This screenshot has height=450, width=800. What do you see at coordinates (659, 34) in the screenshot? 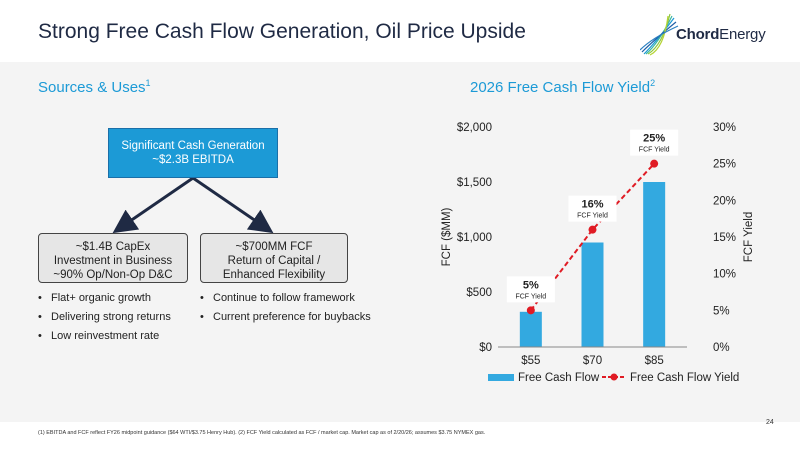
I see `chord-energy-logo-mark` at bounding box center [659, 34].